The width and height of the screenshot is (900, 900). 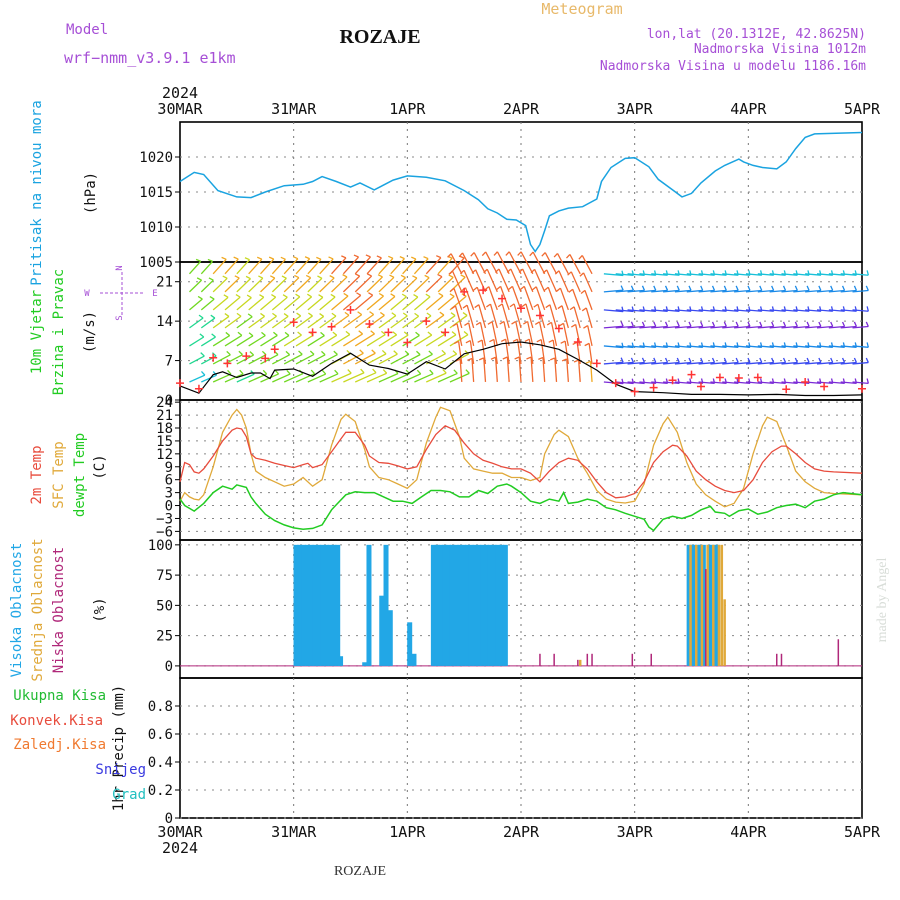 I want to click on precip-ylabel: 1hr Precip (mm), so click(x=119, y=748).